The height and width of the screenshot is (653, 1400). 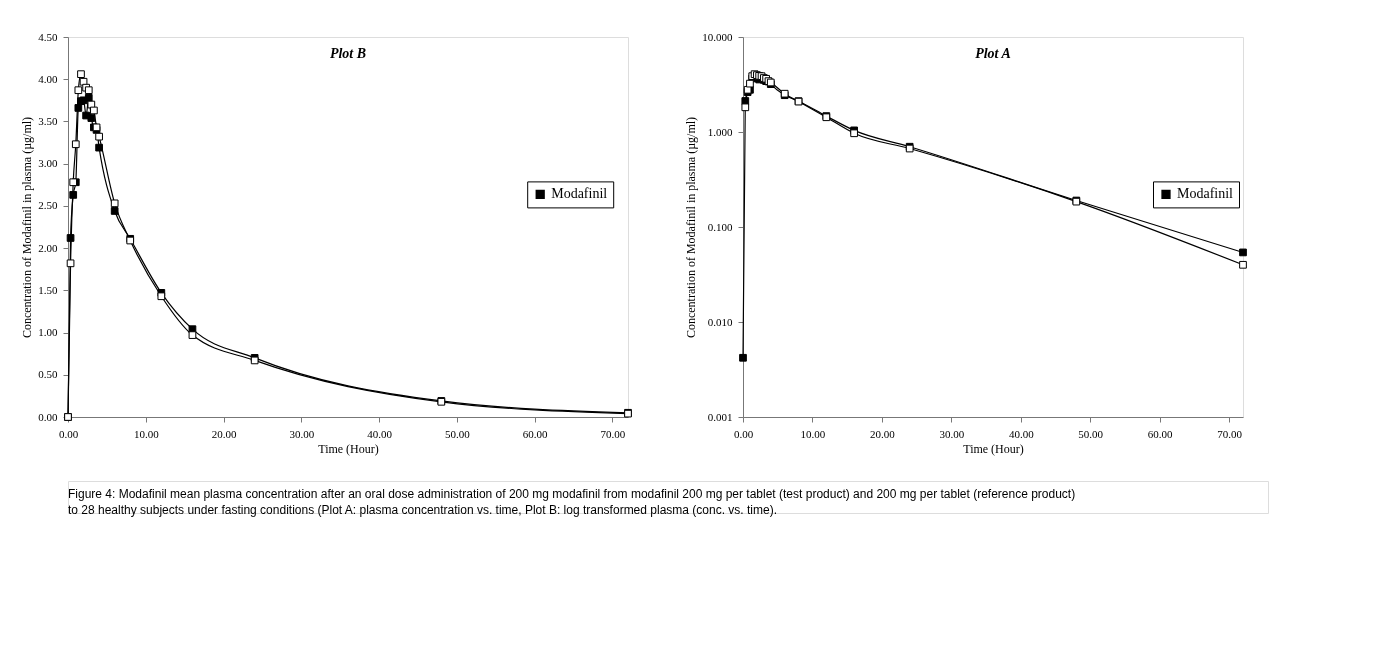 I want to click on y-tick-label: 1.50, so click(x=48, y=289).